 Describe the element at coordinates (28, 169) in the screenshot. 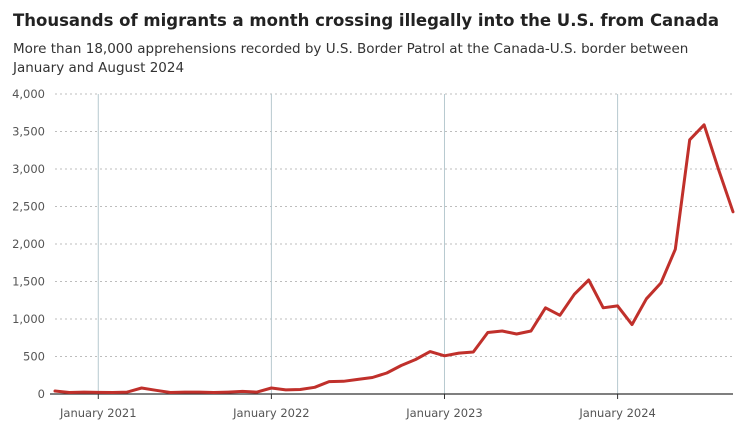

I see `y-tick-label: 3,000` at that location.